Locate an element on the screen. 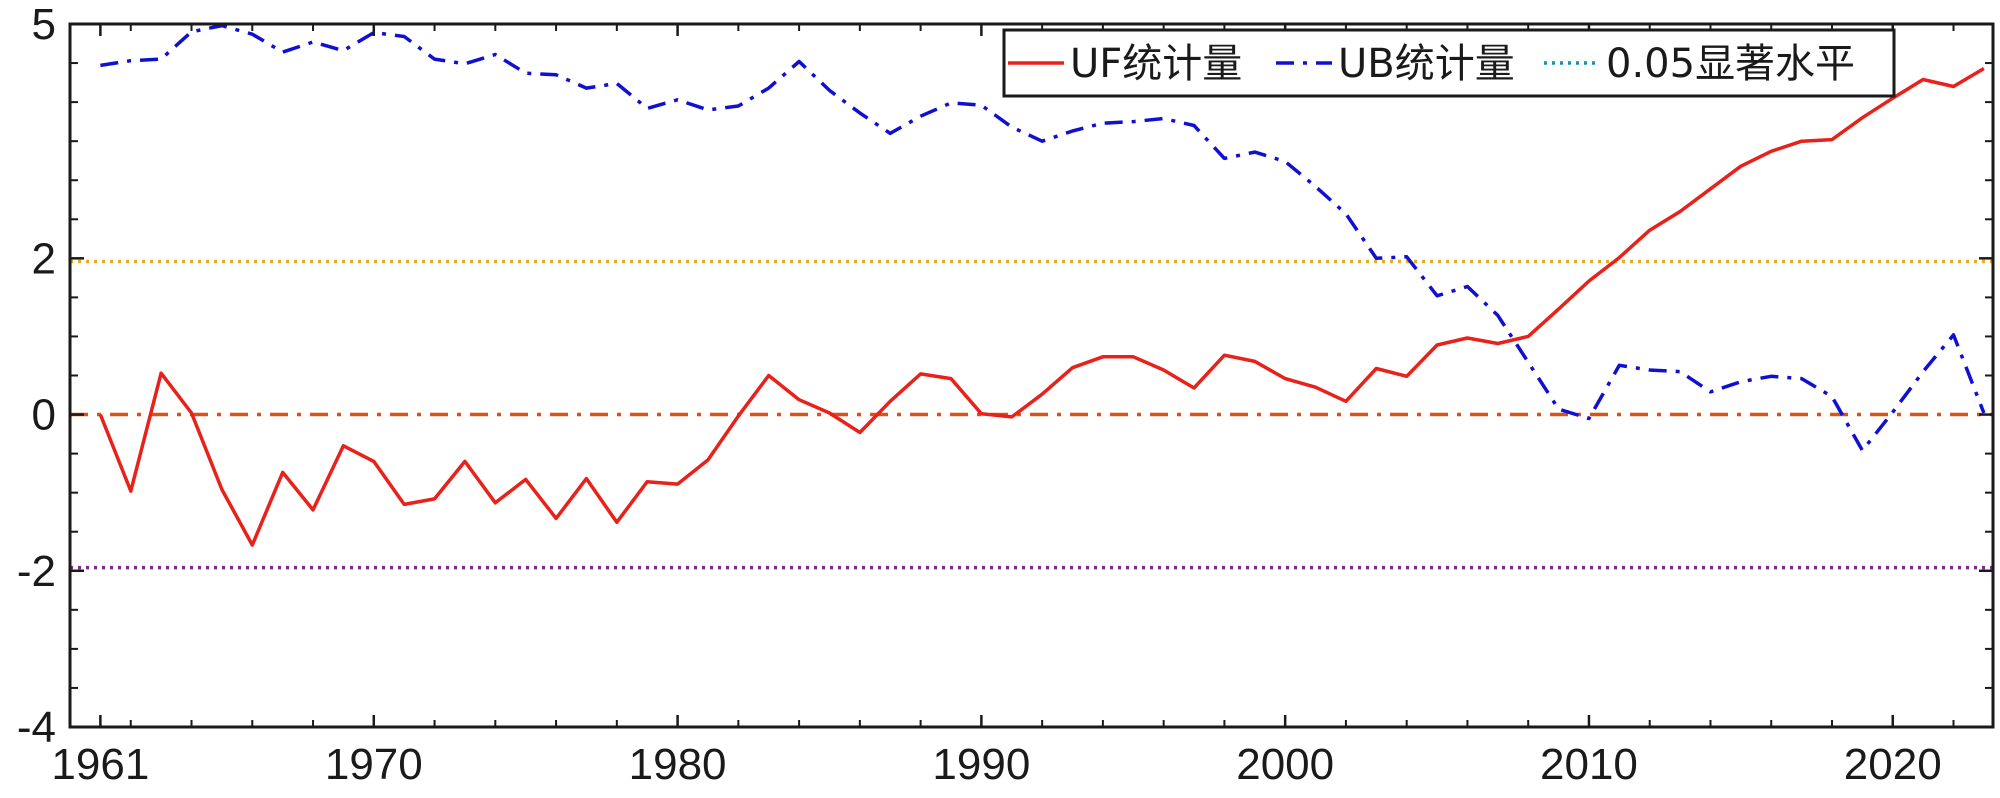 The width and height of the screenshot is (2000, 798). x-tick-label-1: 1970 is located at coordinates (374, 764).